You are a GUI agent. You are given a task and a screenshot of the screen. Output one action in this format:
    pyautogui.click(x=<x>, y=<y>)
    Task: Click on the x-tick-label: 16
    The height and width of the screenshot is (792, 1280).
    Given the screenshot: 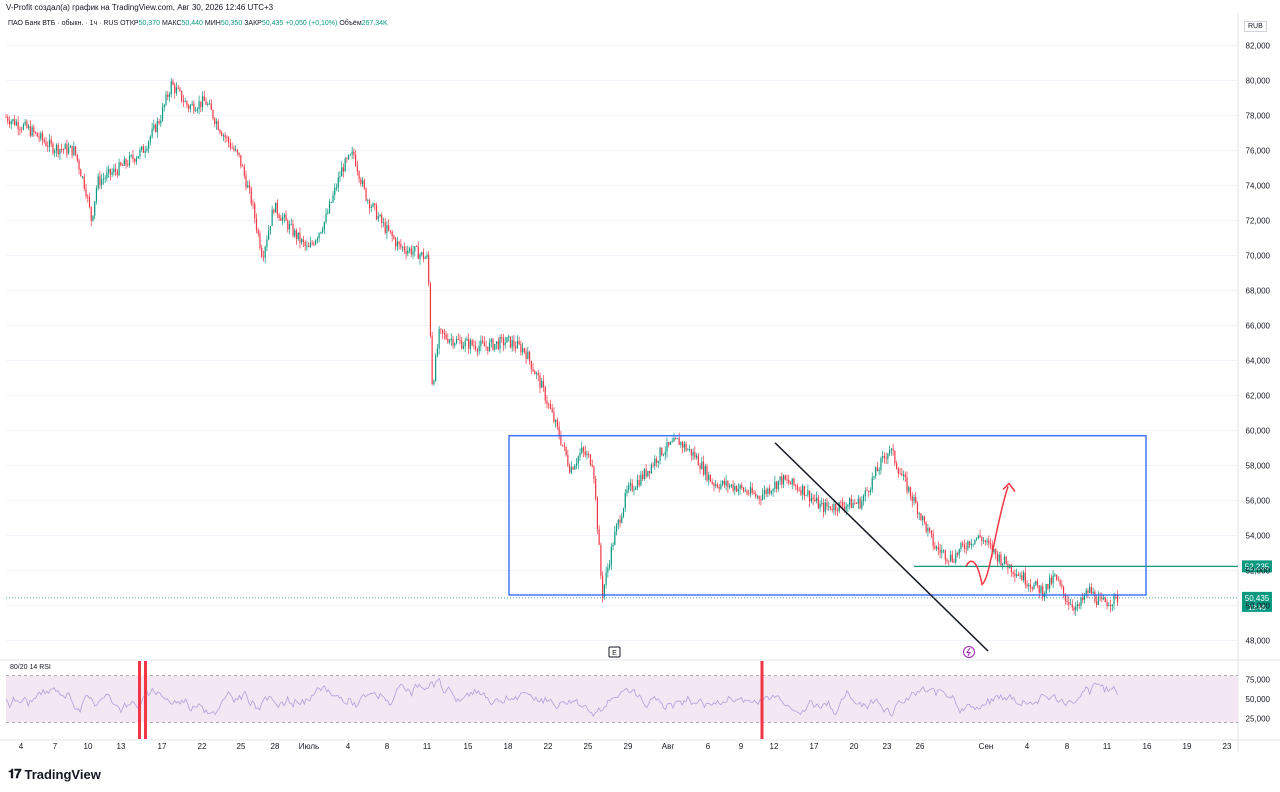 What is the action you would take?
    pyautogui.click(x=1147, y=746)
    